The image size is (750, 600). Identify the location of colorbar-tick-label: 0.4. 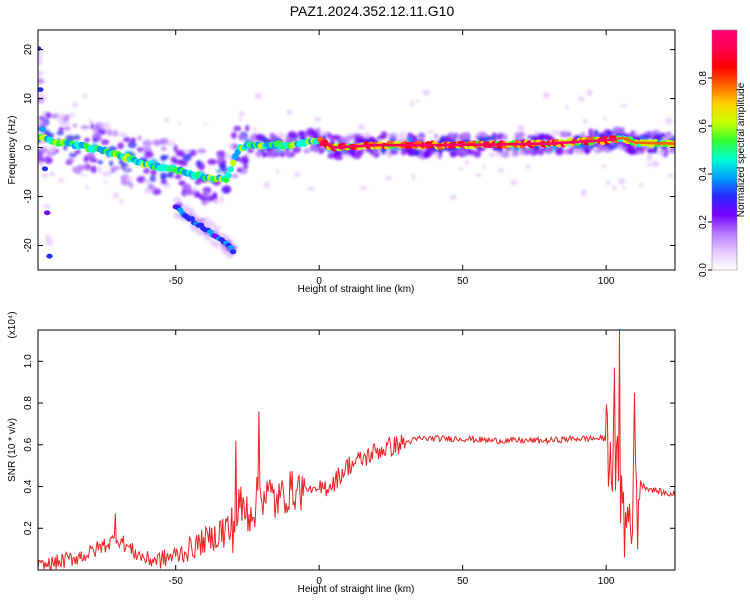
(703, 174).